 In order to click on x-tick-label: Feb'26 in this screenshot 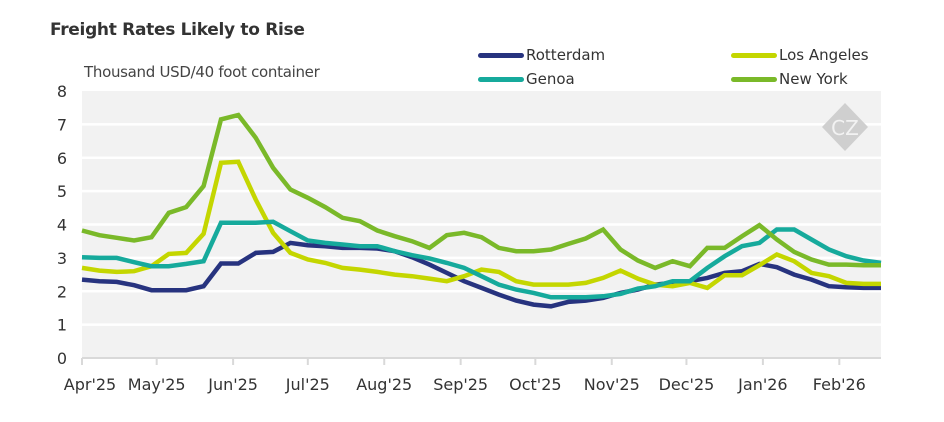, I will do `click(839, 384)`.